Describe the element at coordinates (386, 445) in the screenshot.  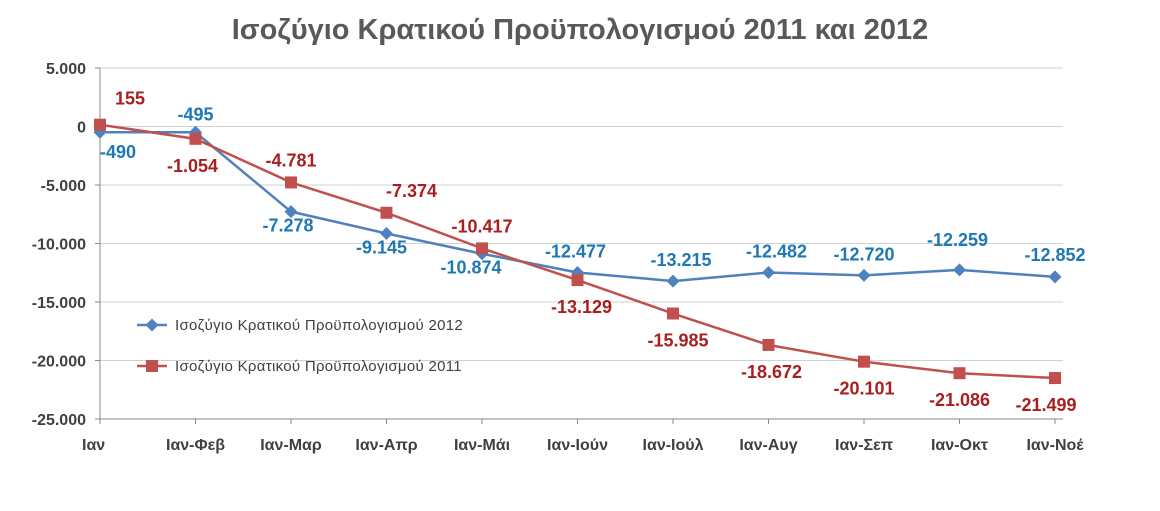
I see `x-tick-label: Ιαν-Απρ` at that location.